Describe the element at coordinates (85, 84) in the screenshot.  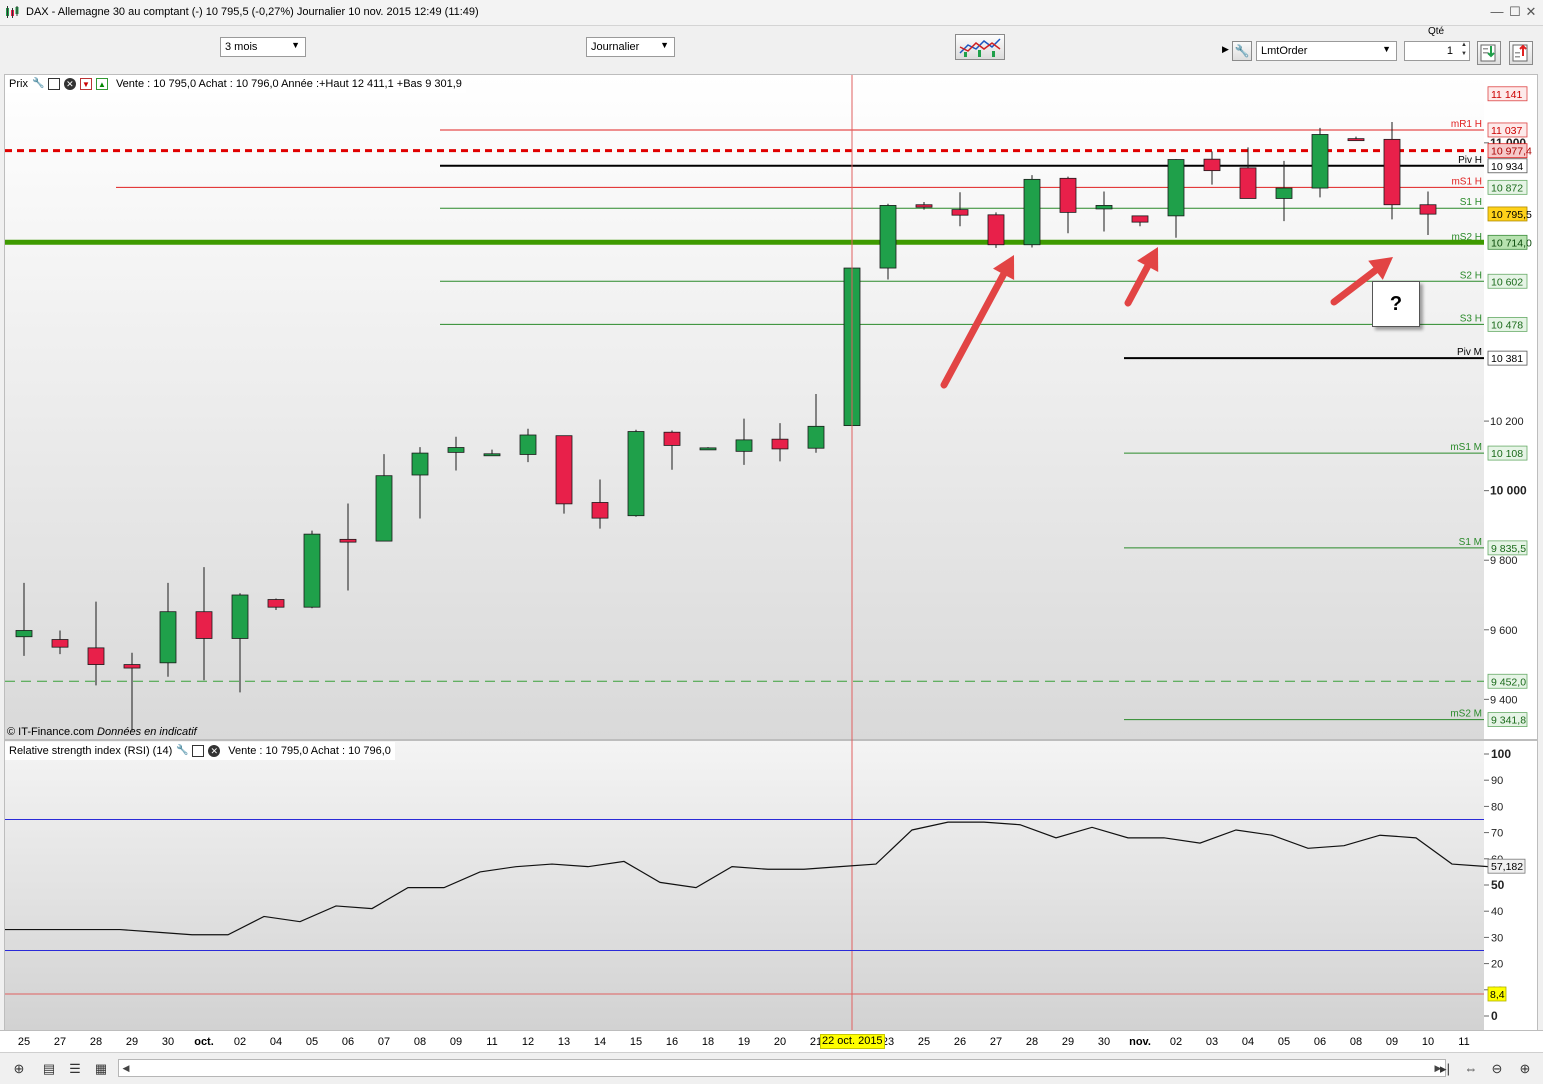
I see `move-down-icon: ▼` at that location.